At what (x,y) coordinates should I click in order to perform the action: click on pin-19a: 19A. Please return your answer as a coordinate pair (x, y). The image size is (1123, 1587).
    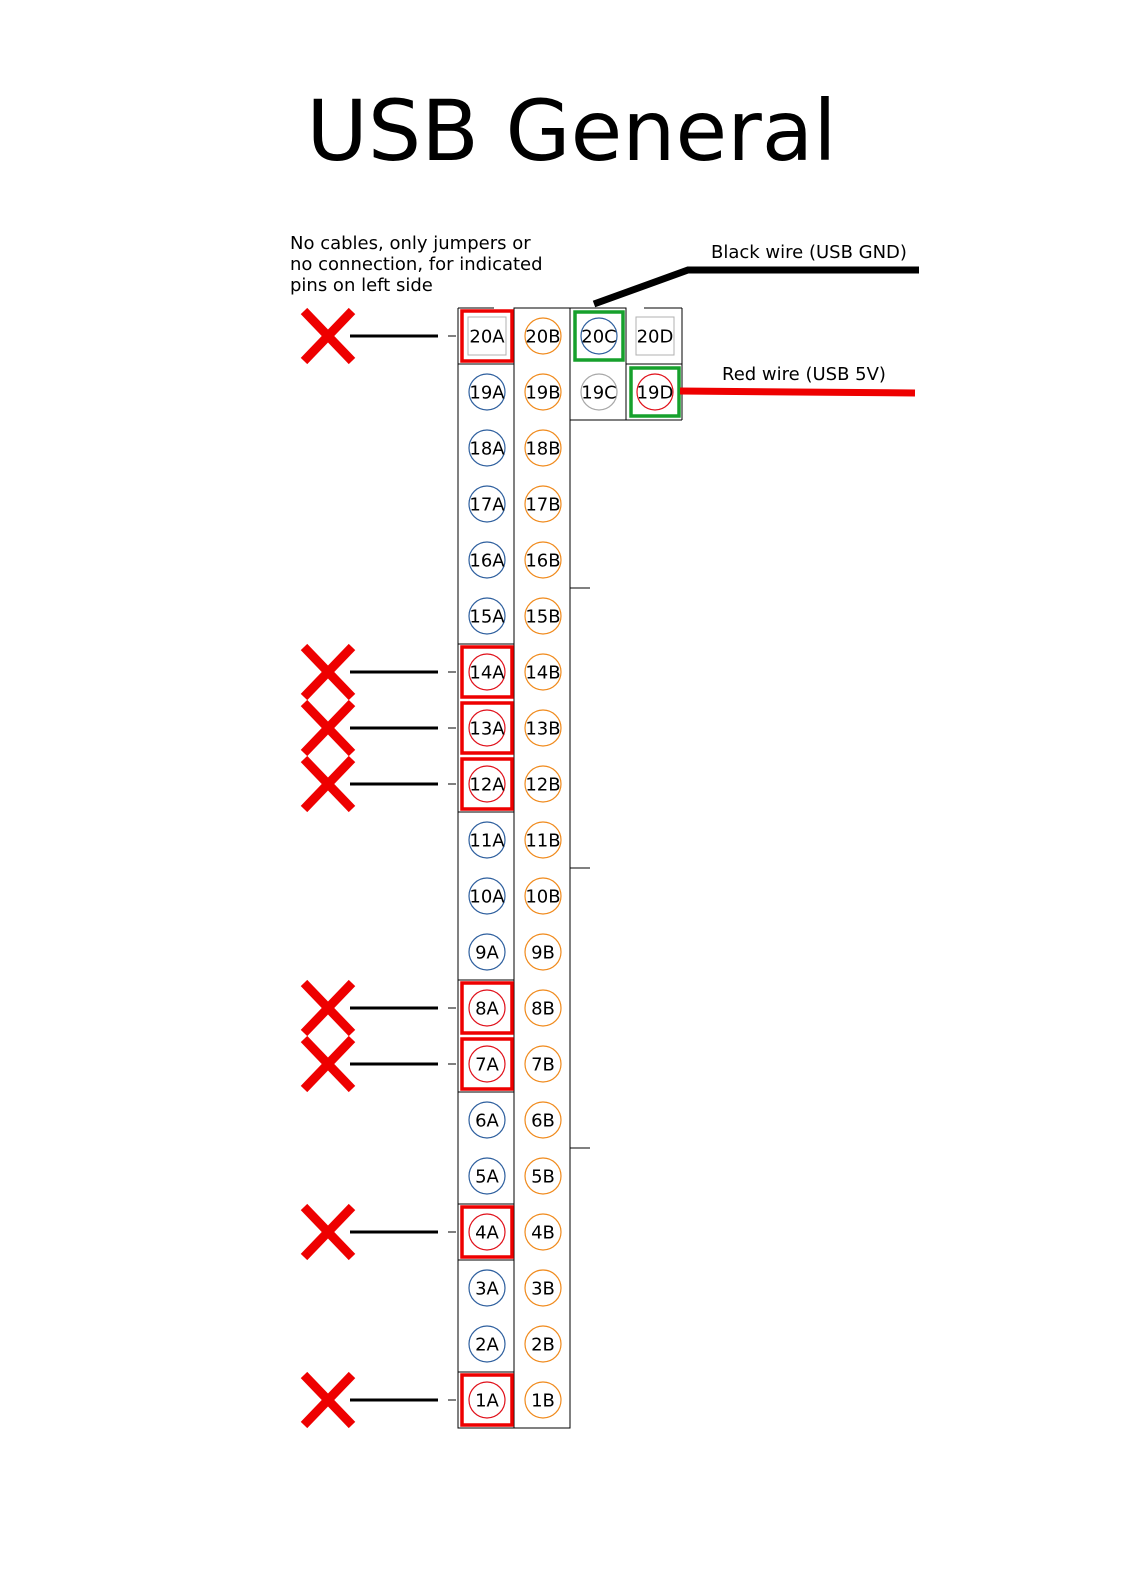
    Looking at the image, I should click on (487, 392).